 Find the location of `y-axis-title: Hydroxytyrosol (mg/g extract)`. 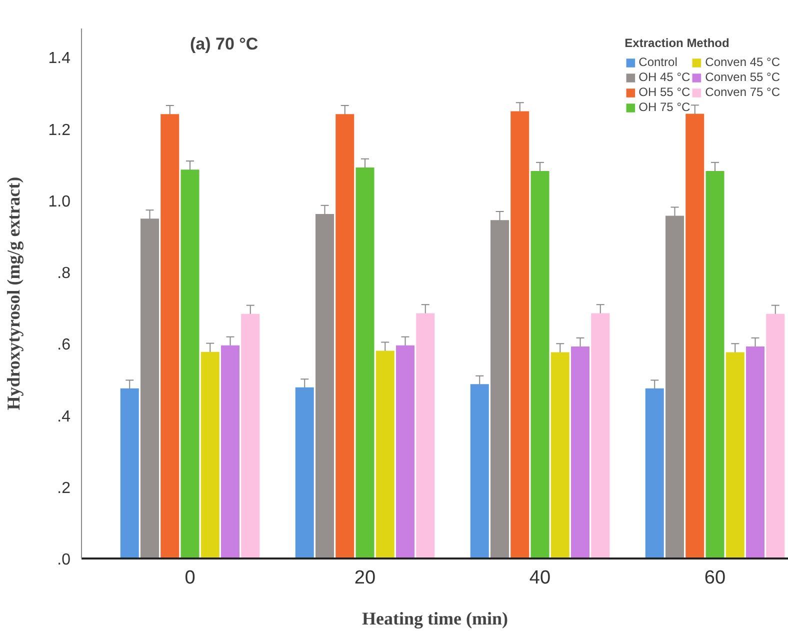

y-axis-title: Hydroxytyrosol (mg/g extract) is located at coordinates (13, 293).